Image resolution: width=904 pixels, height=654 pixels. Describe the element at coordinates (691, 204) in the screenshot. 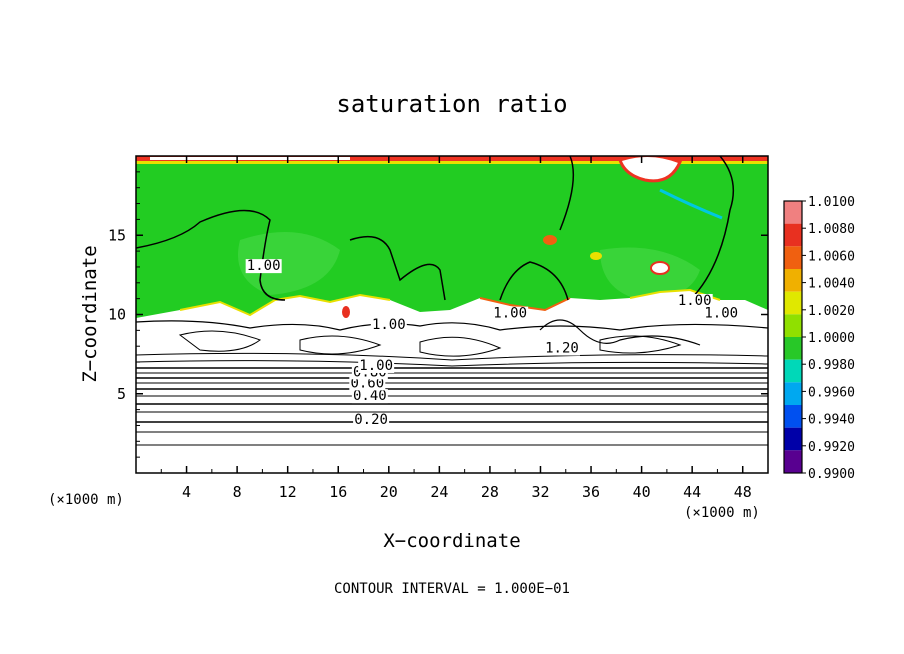

I see `cyan-streak` at that location.